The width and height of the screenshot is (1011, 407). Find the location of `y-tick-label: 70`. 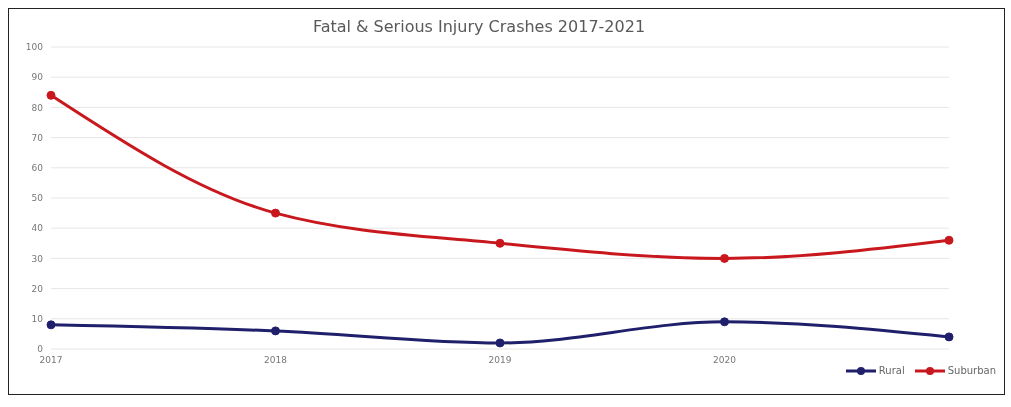

y-tick-label: 70 is located at coordinates (37, 137).